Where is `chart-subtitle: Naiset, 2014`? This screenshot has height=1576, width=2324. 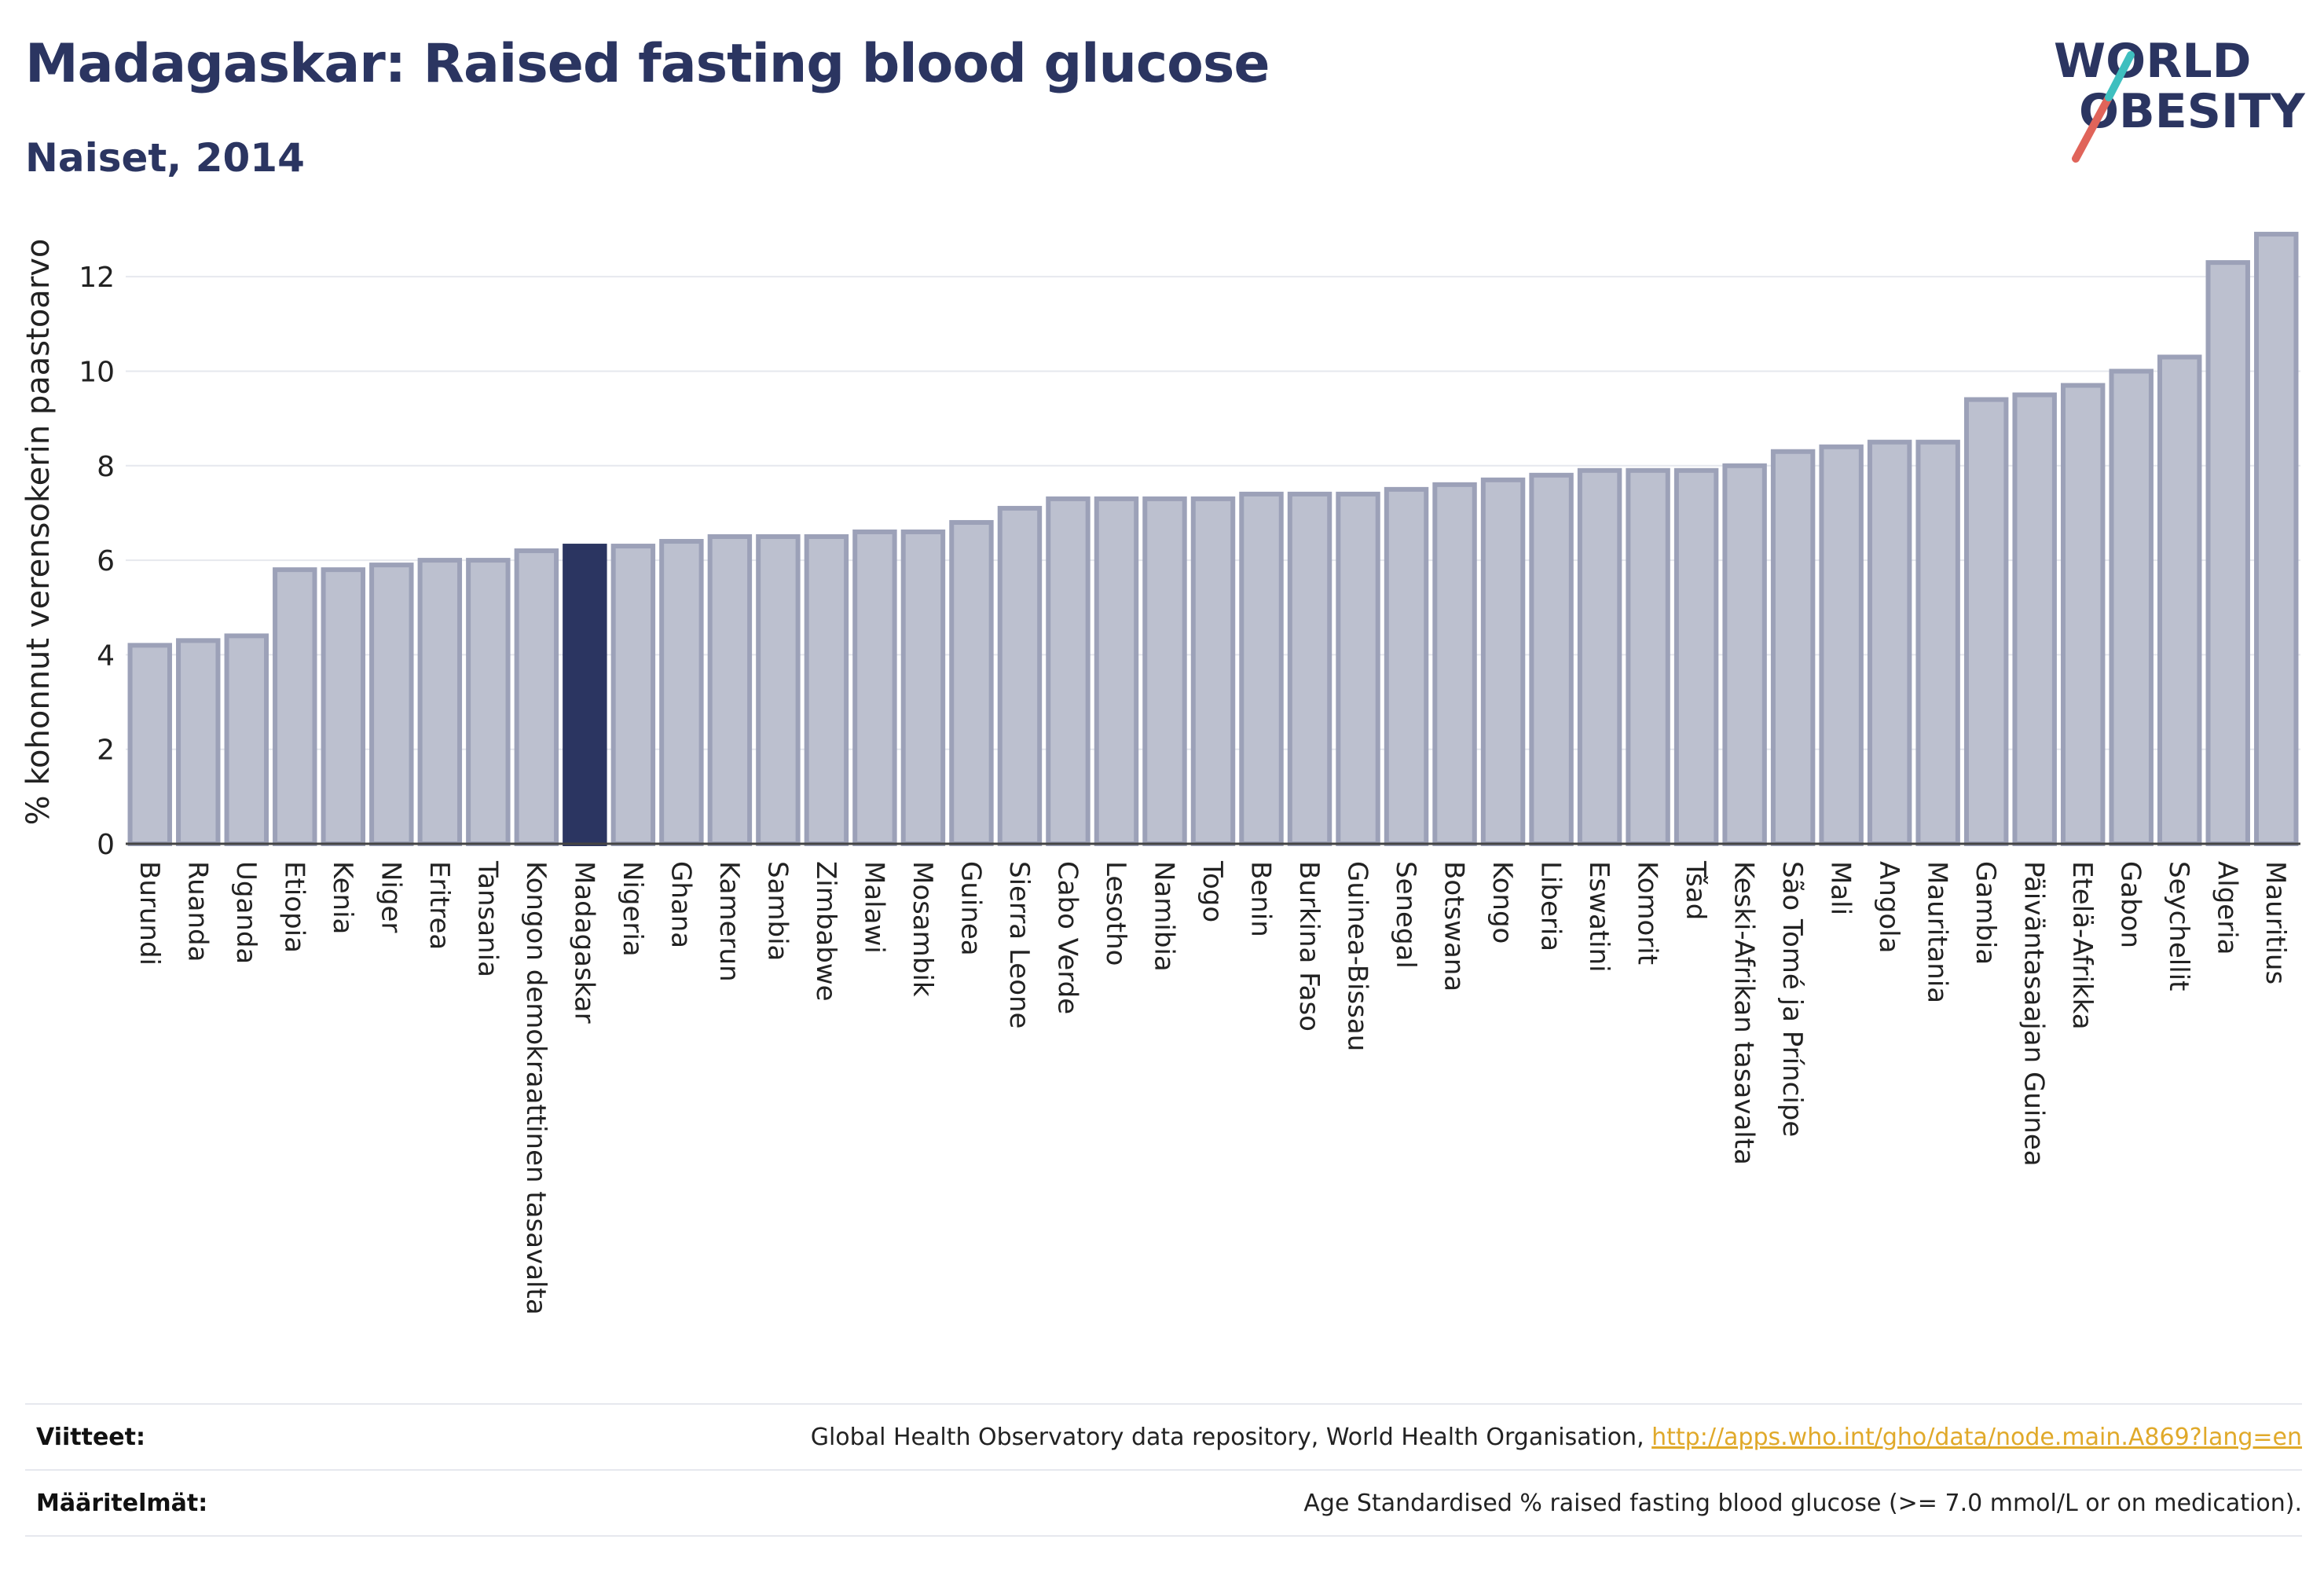 chart-subtitle: Naiset, 2014 is located at coordinates (165, 158).